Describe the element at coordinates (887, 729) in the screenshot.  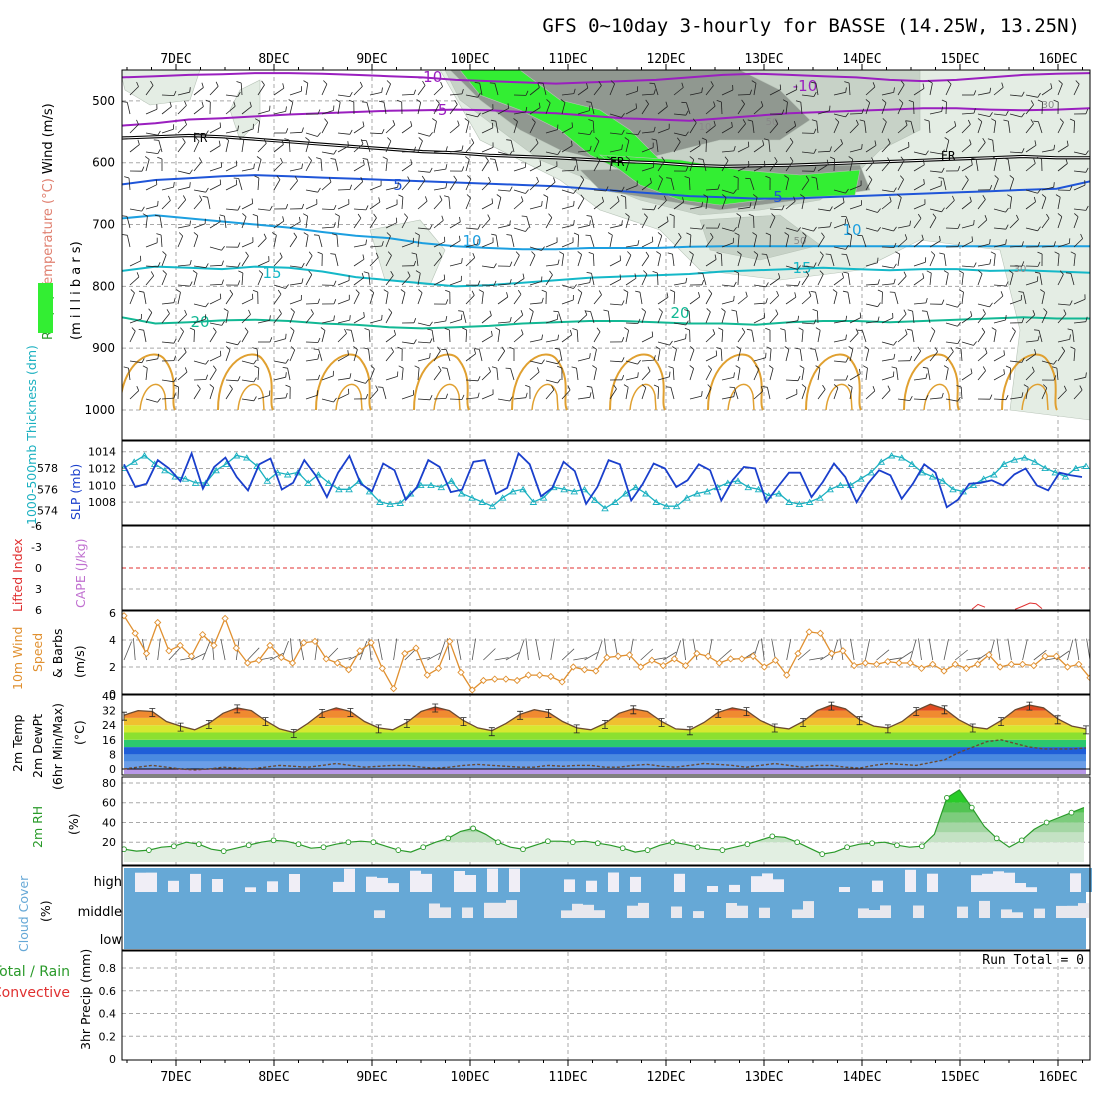
I see `temp-minmax-marker` at that location.